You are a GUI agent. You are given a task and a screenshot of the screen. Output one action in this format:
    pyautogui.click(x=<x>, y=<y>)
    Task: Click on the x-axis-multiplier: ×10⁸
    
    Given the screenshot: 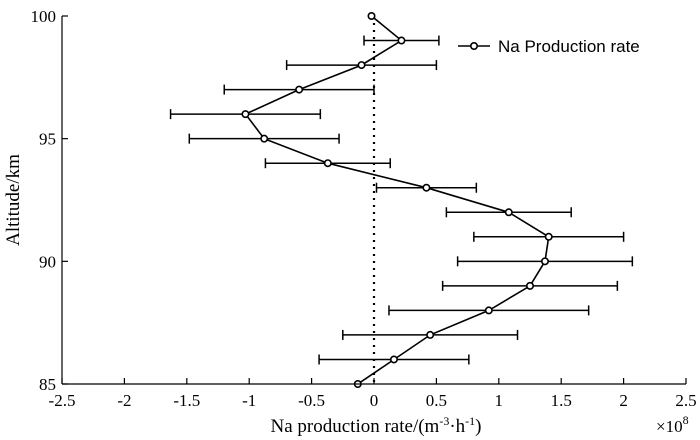 What is the action you would take?
    pyautogui.click(x=672, y=424)
    